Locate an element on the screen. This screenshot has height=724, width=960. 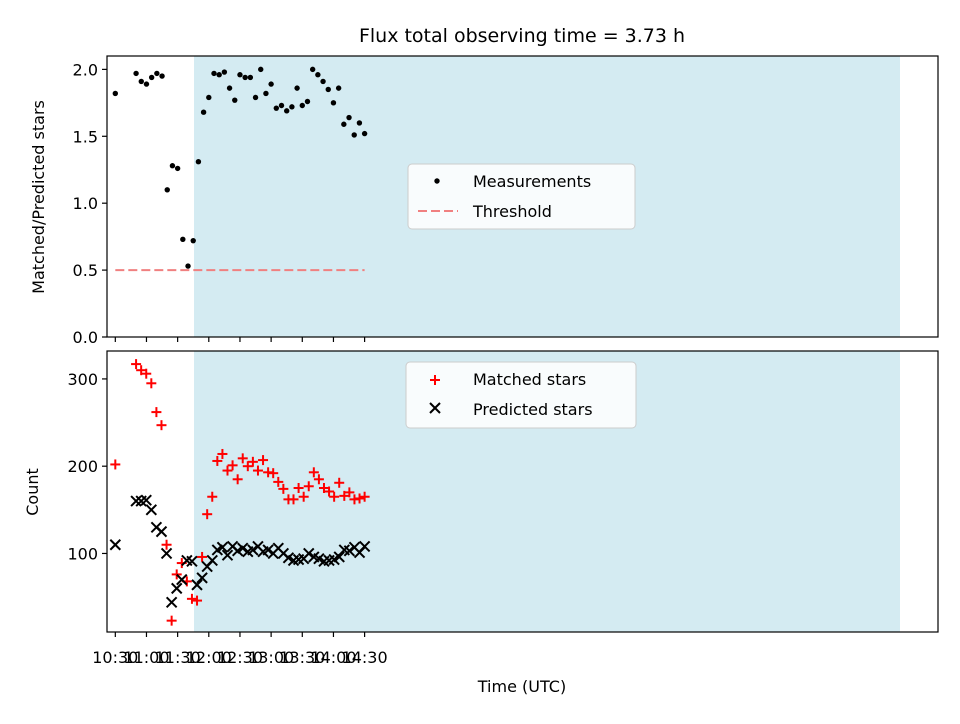
legend-marker-matched-stars is located at coordinates (435, 380).